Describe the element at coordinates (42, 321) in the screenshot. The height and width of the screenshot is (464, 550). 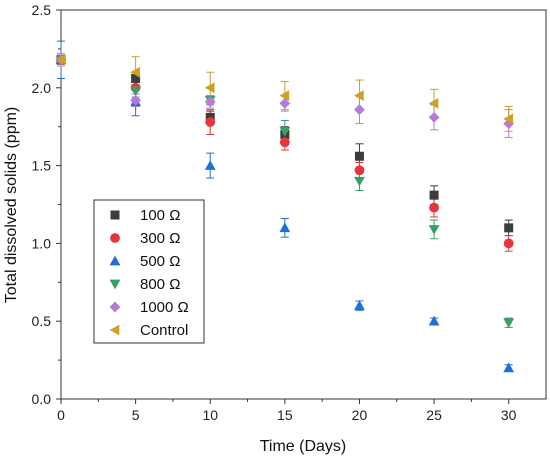
I see `y-tick-label: 0.5` at that location.